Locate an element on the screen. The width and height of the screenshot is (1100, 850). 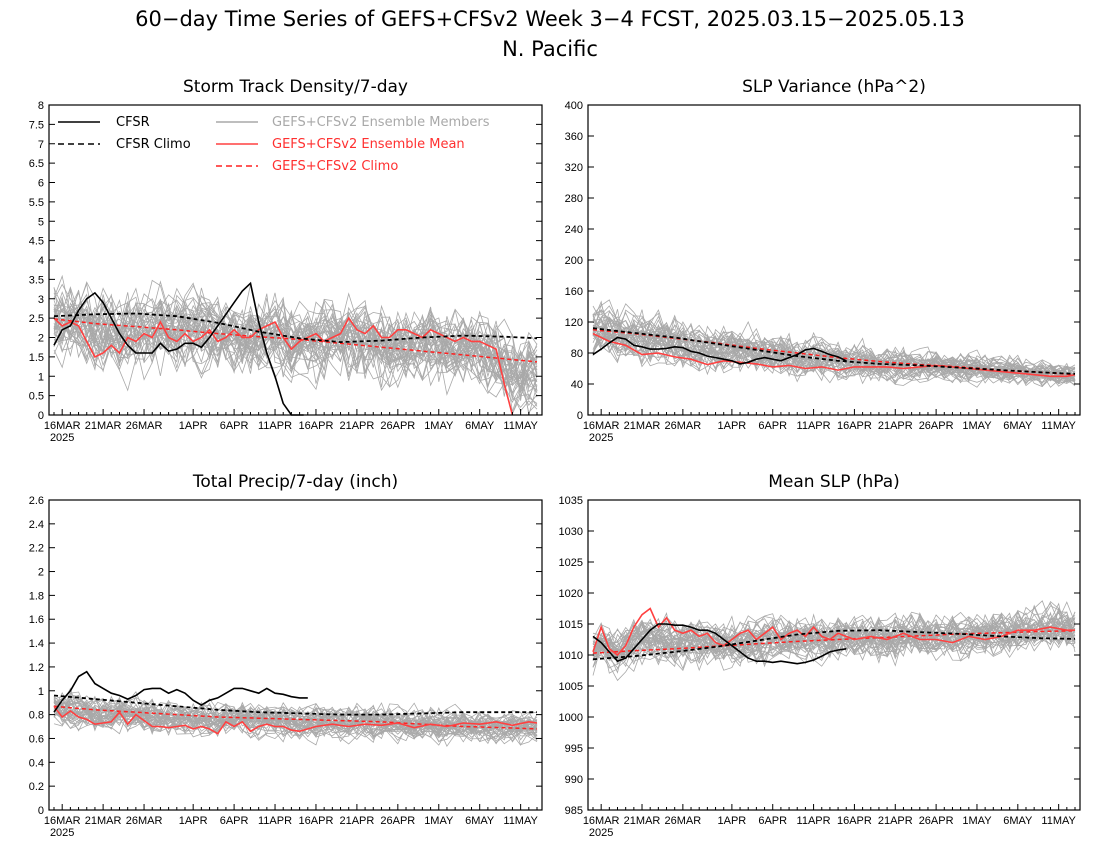
cfsr-climo-line-storm is located at coordinates (295, 328).